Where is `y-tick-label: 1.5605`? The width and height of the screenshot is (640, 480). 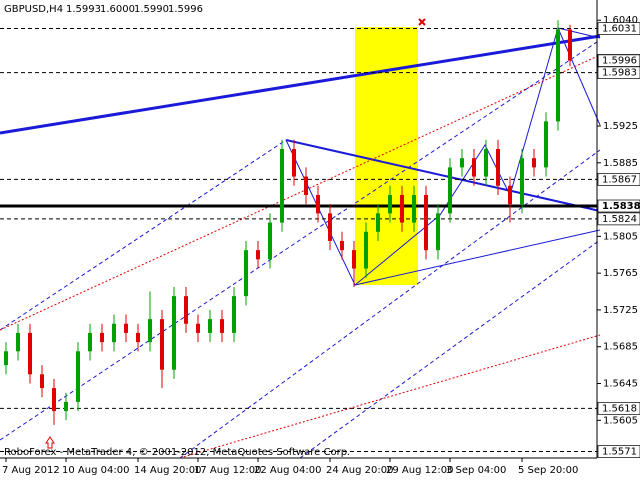 y-tick-label: 1.5605 is located at coordinates (620, 420).